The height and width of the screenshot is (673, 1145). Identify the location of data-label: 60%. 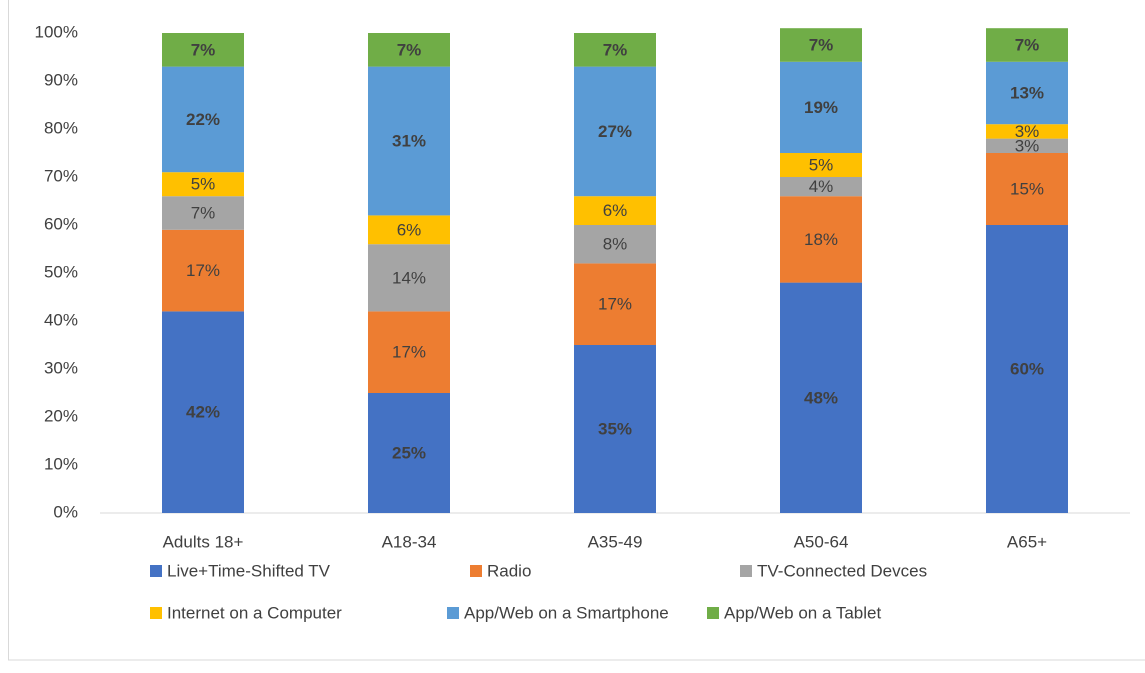
(1027, 368).